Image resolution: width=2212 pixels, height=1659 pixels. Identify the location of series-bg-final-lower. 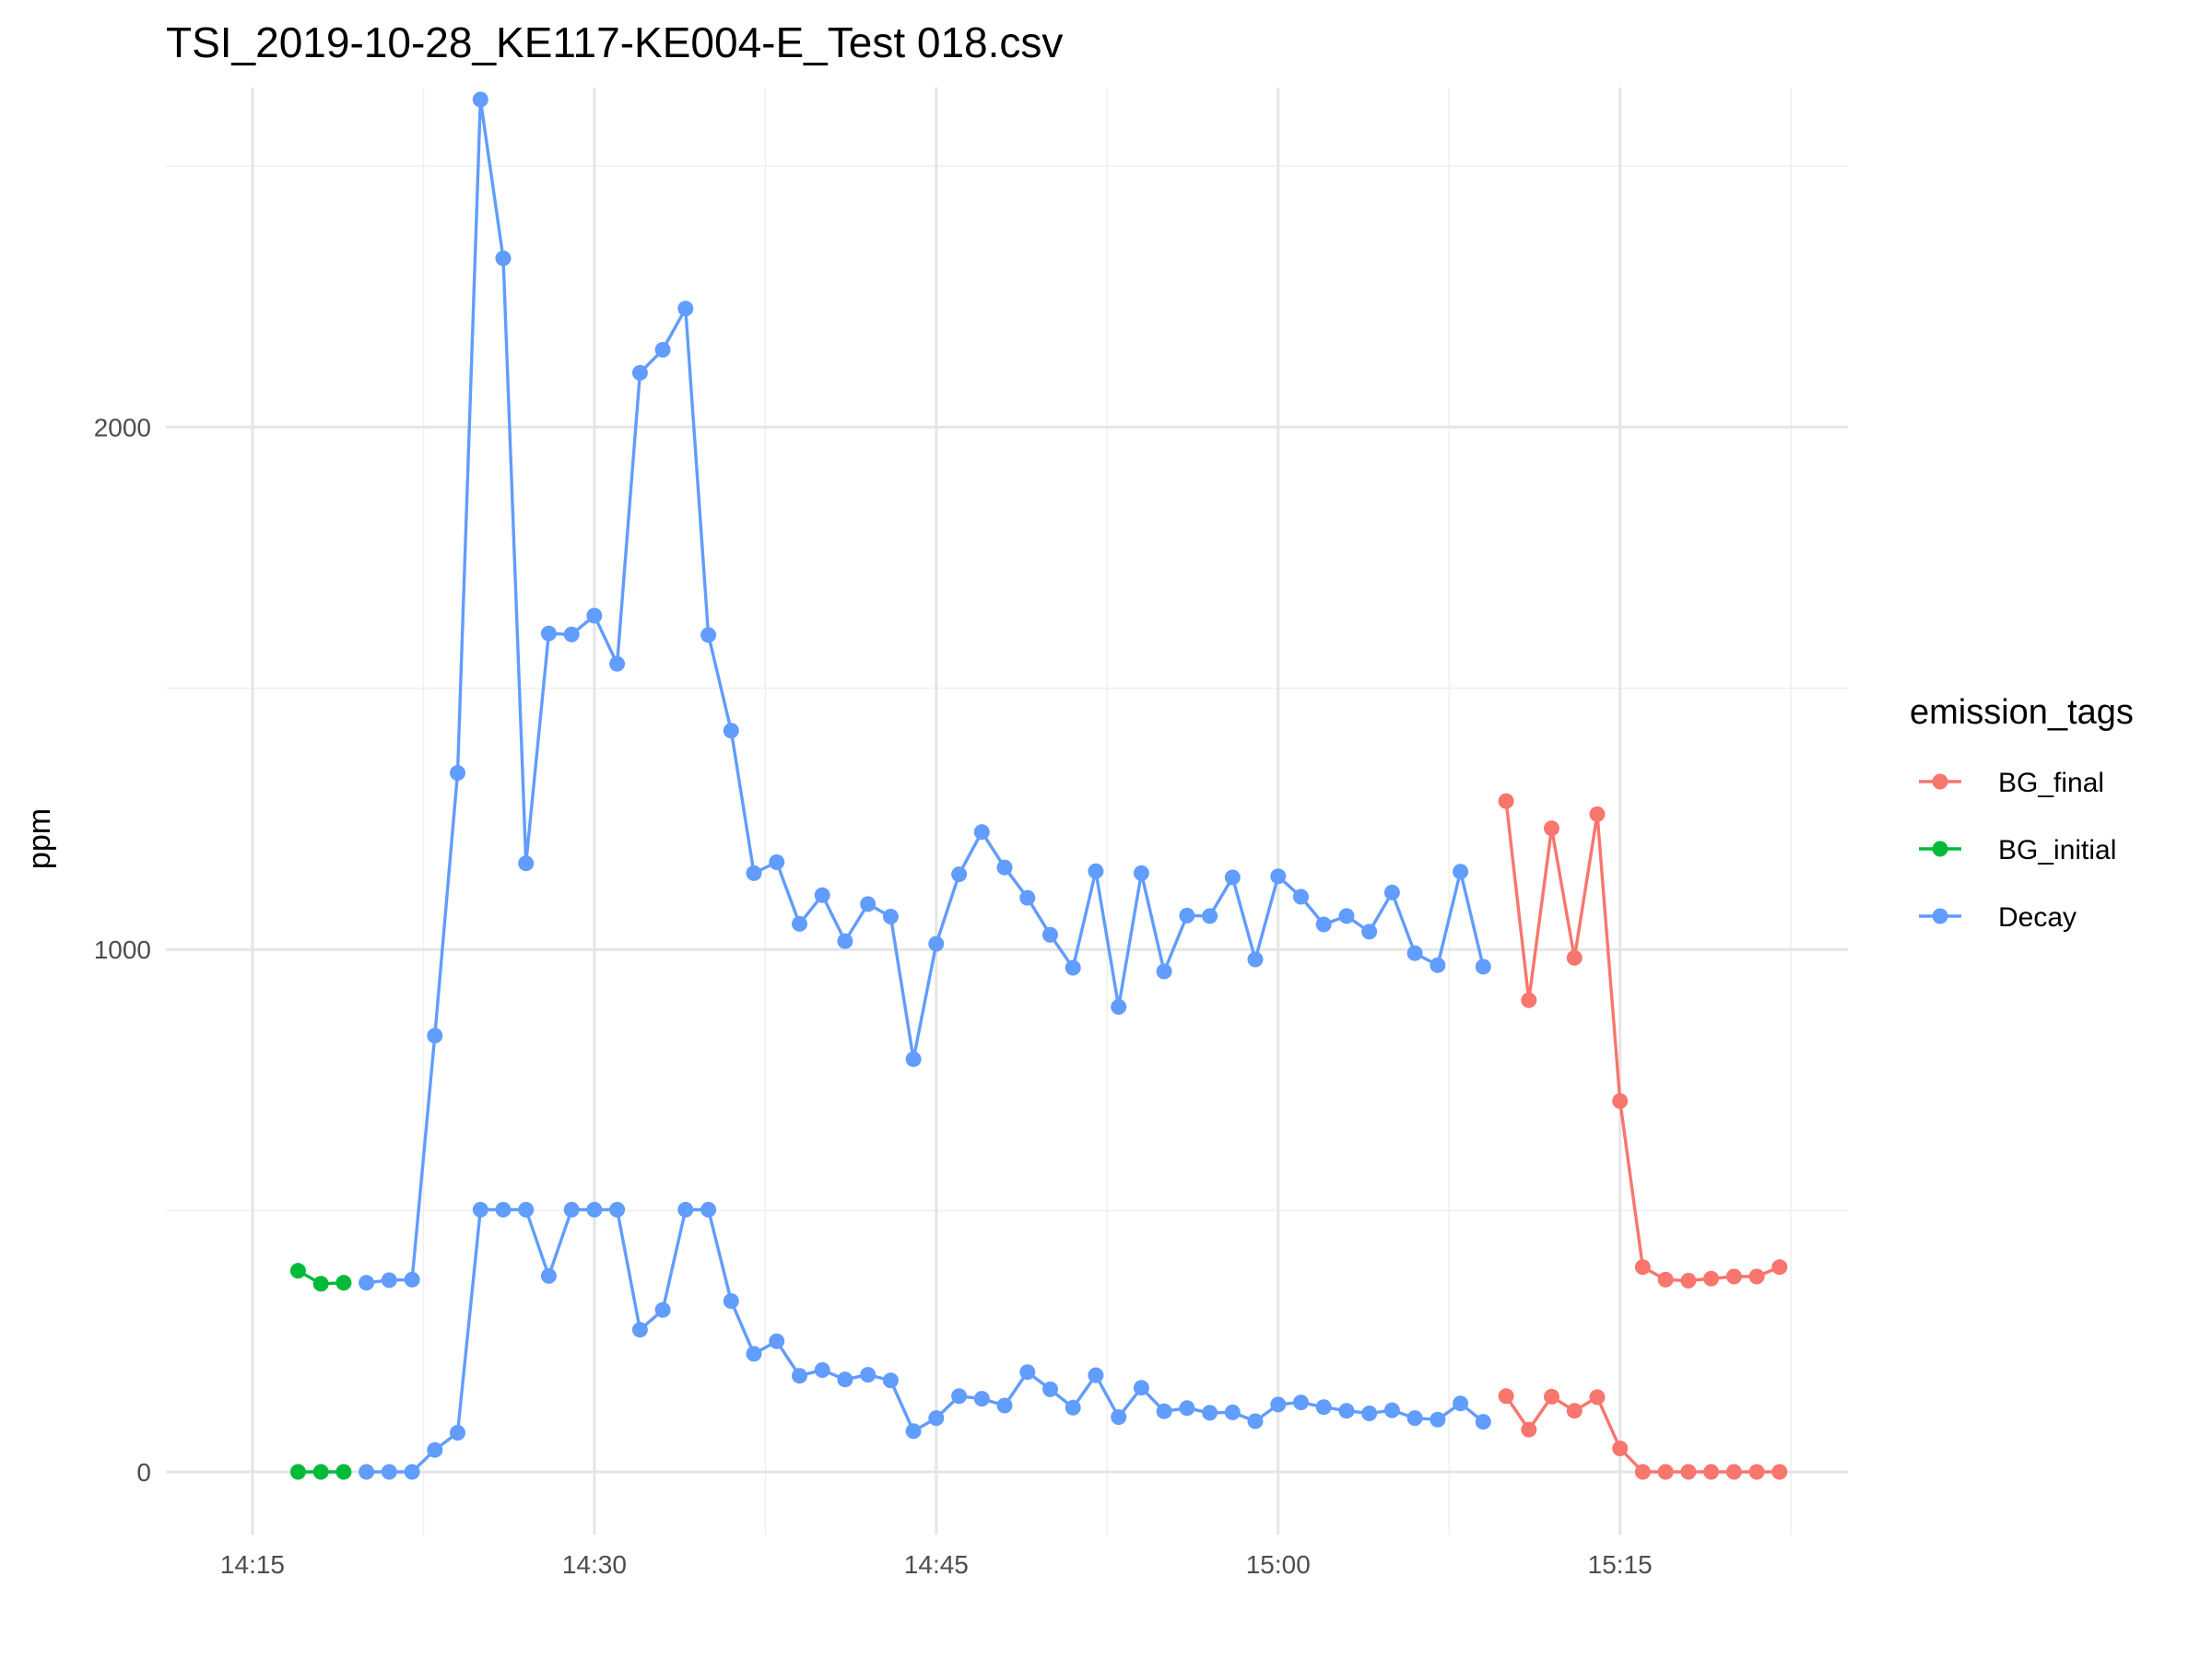
(1643, 1434).